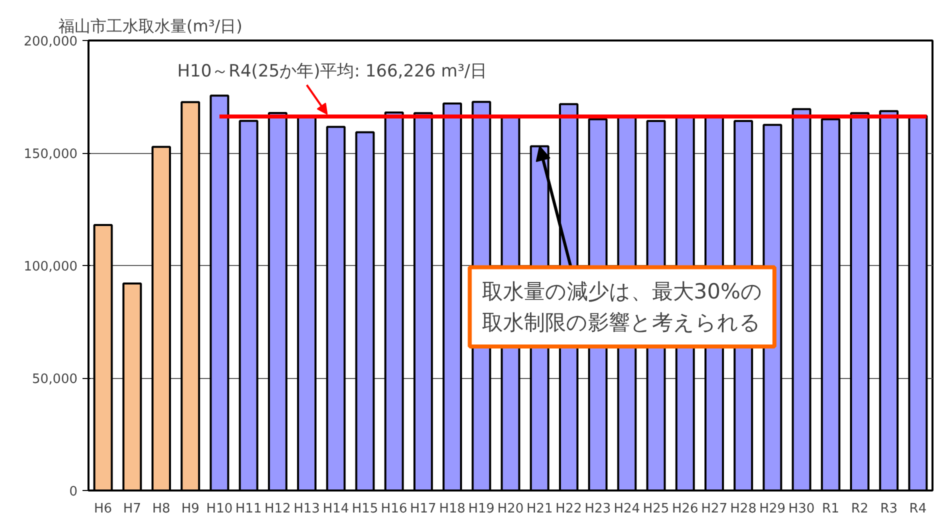 The image size is (935, 519). Describe the element at coordinates (569, 509) in the screenshot. I see `x-tick-label: H22` at that location.